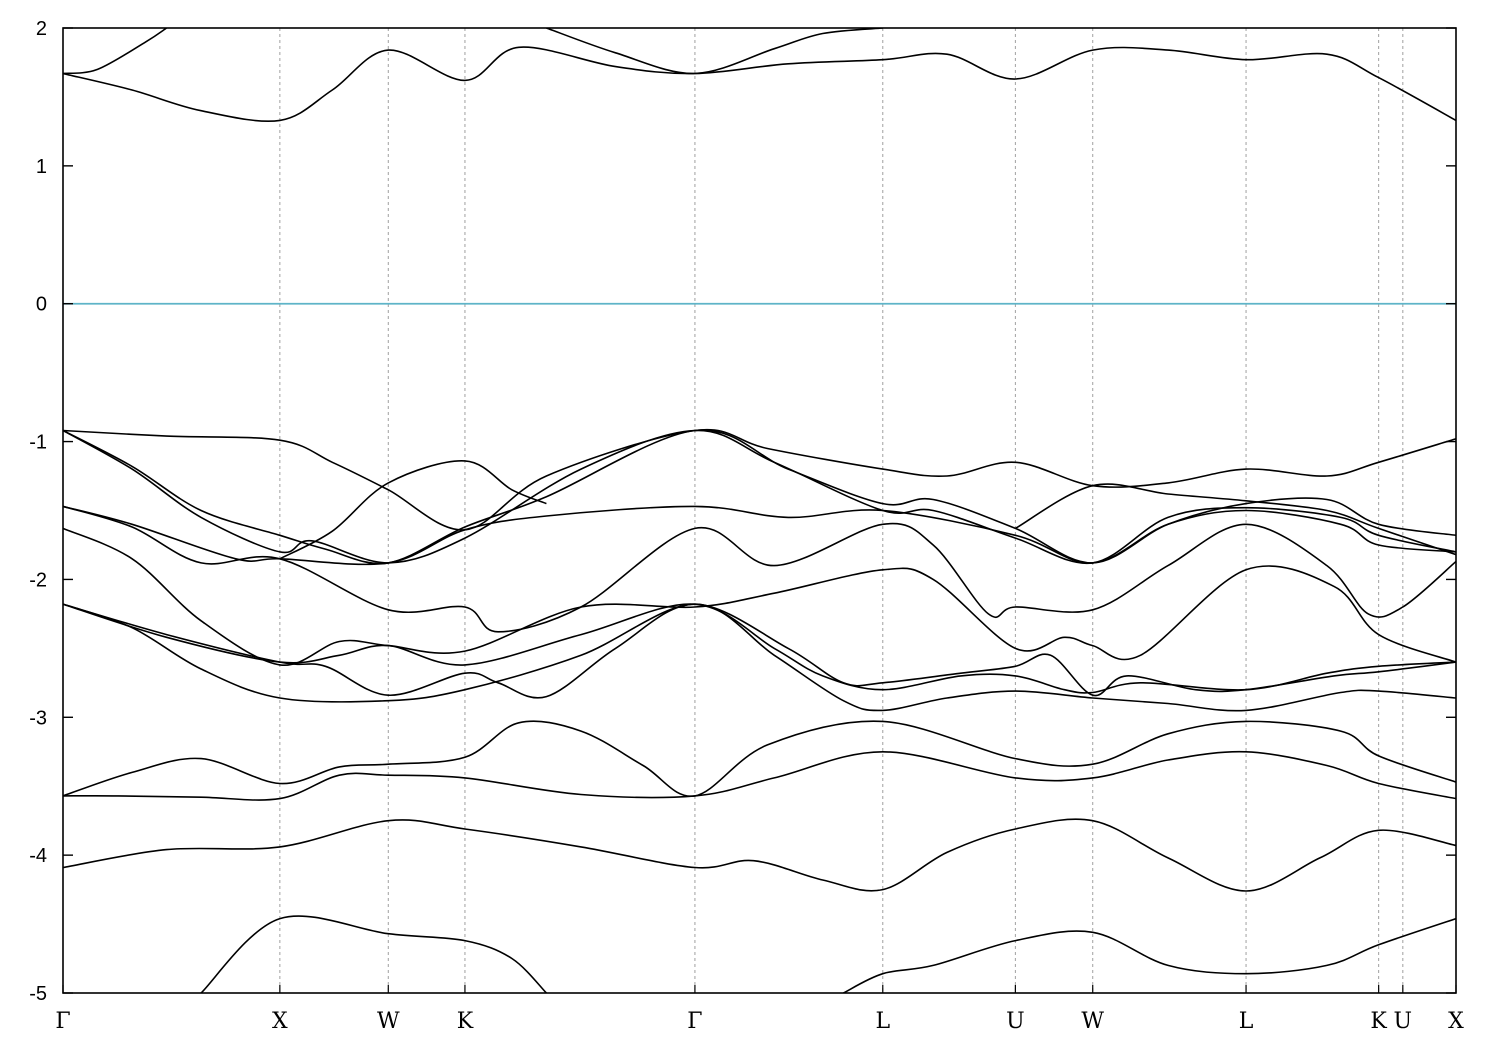  What do you see at coordinates (38, 443) in the screenshot?
I see `y-tick-label: -1` at bounding box center [38, 443].